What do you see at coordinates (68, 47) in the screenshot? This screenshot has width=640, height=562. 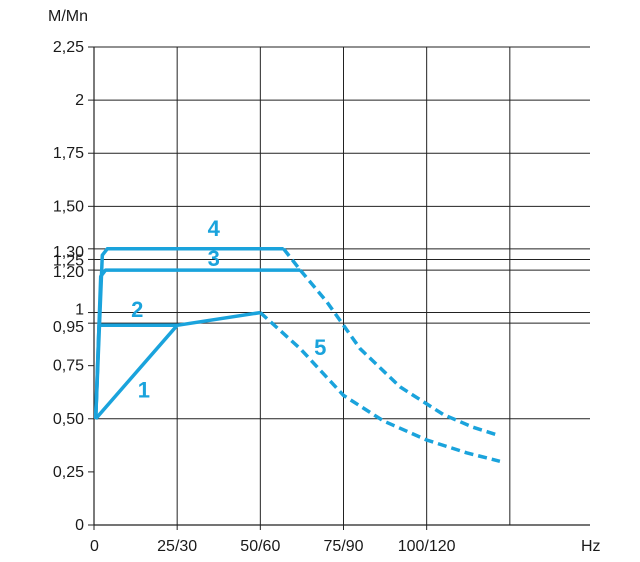 I see `y-tick-label: 2,25` at bounding box center [68, 47].